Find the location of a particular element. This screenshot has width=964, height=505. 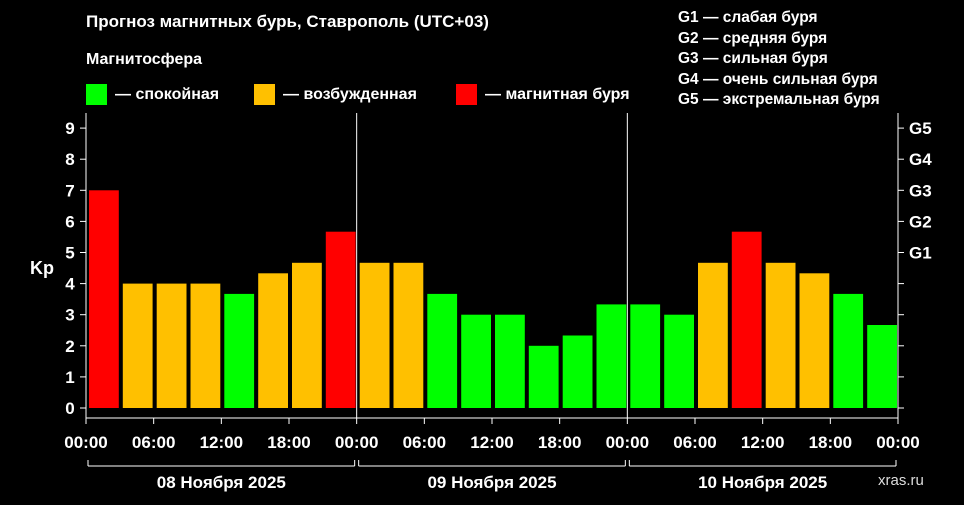

y-tick-label: 7 is located at coordinates (69, 190).